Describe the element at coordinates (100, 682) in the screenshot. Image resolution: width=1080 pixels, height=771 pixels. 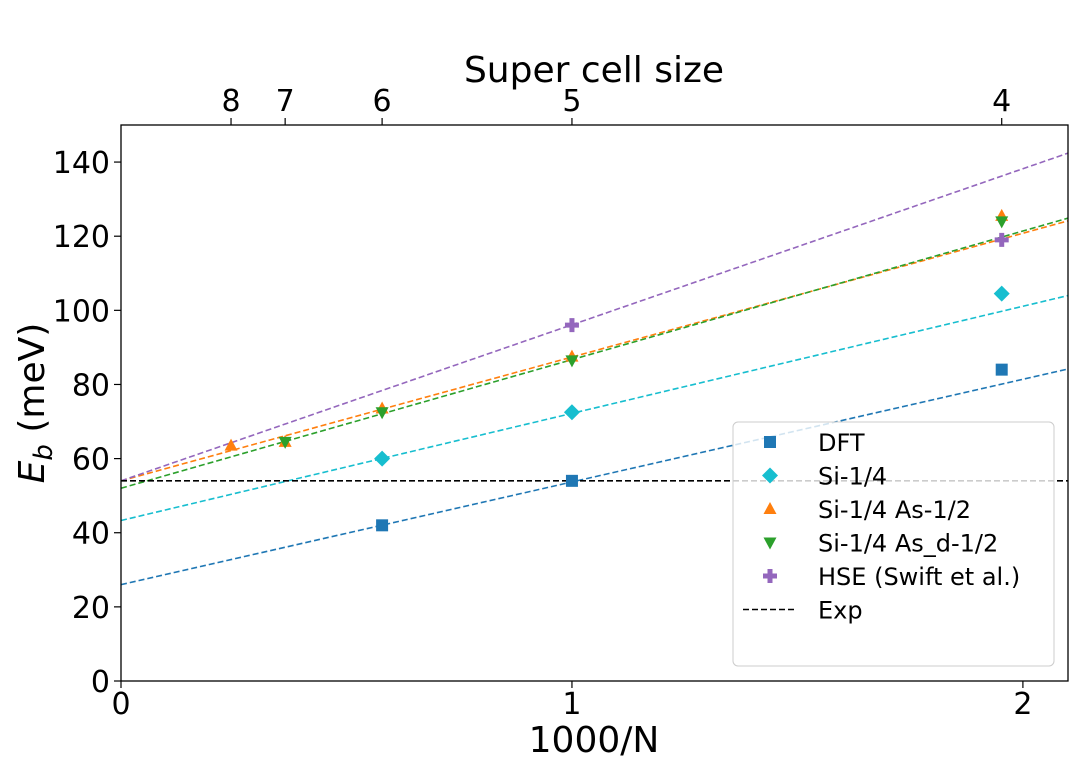
I see `y-tick-label-0: 0` at that location.